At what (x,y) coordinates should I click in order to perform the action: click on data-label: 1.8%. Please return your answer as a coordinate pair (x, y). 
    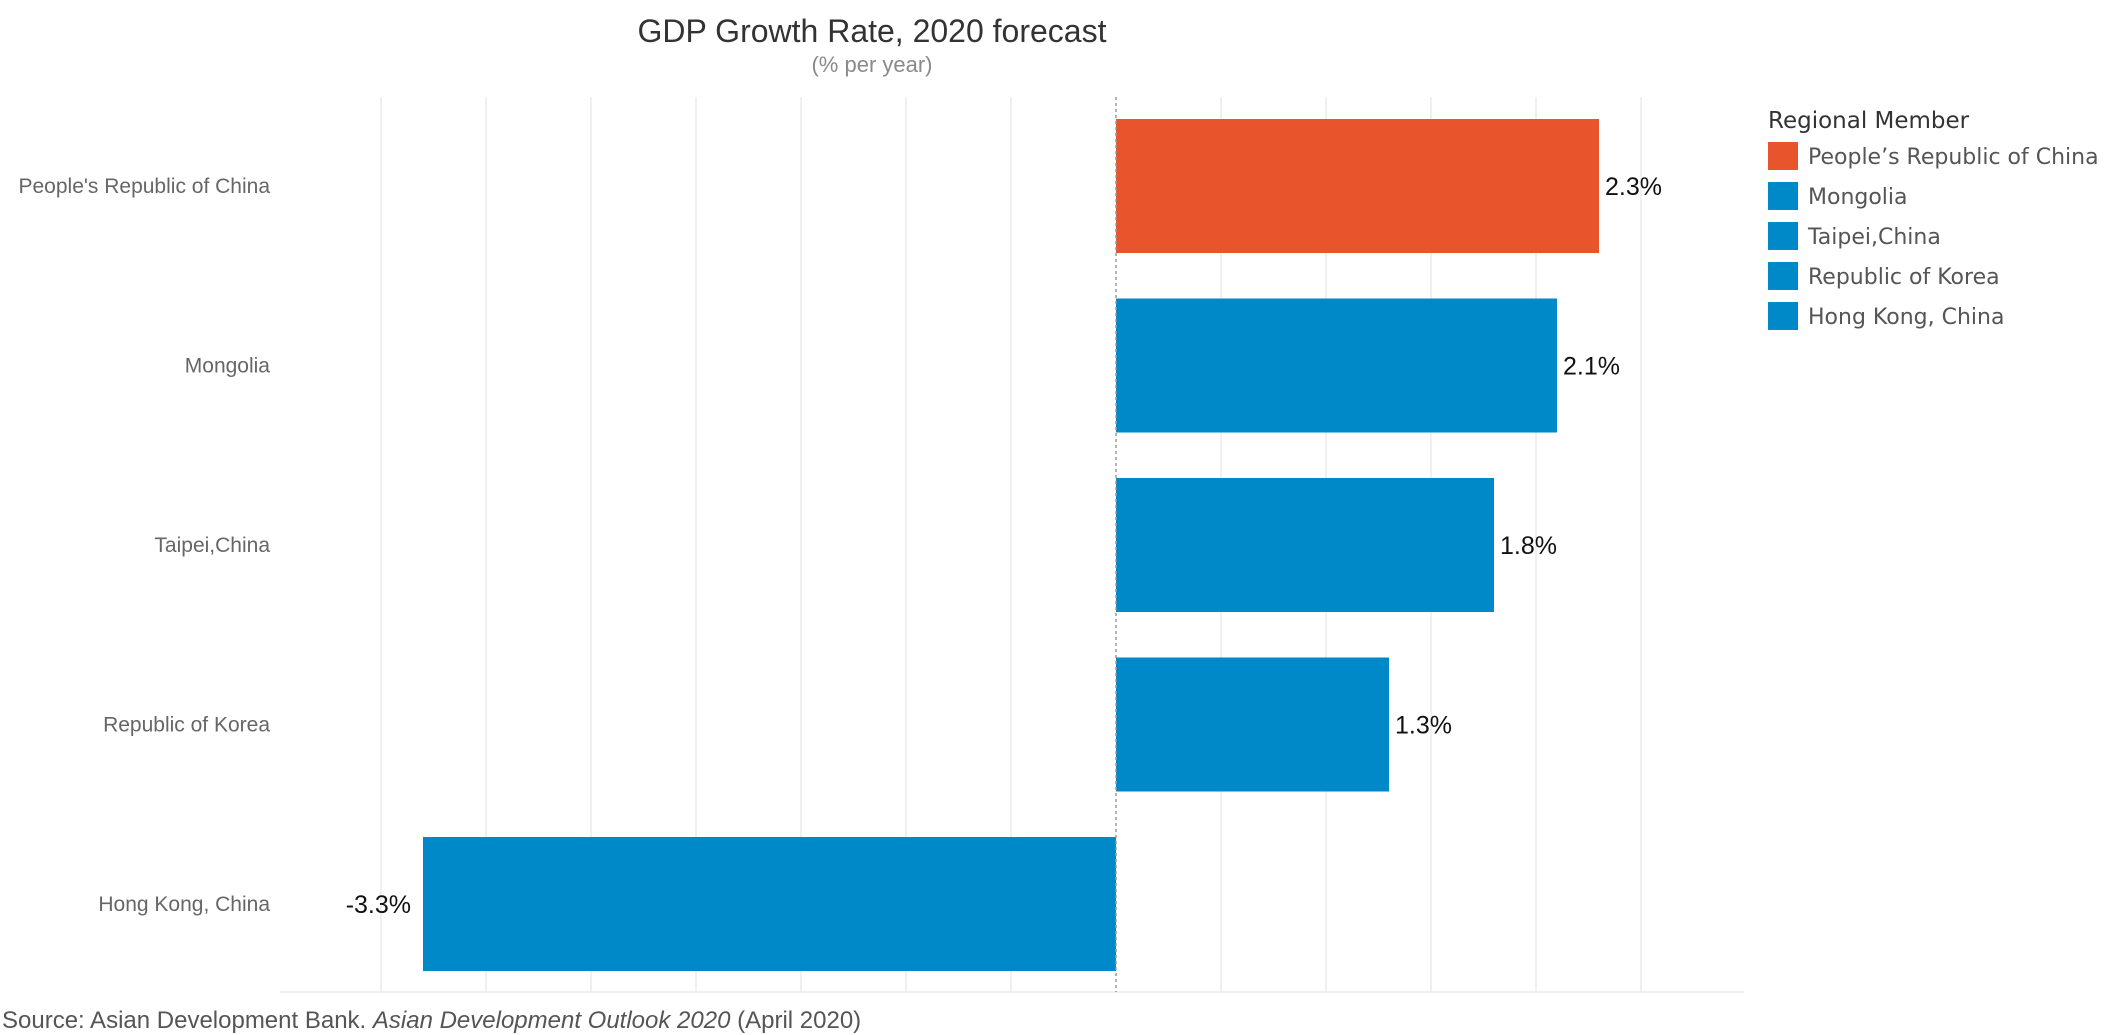
    Looking at the image, I should click on (1528, 546).